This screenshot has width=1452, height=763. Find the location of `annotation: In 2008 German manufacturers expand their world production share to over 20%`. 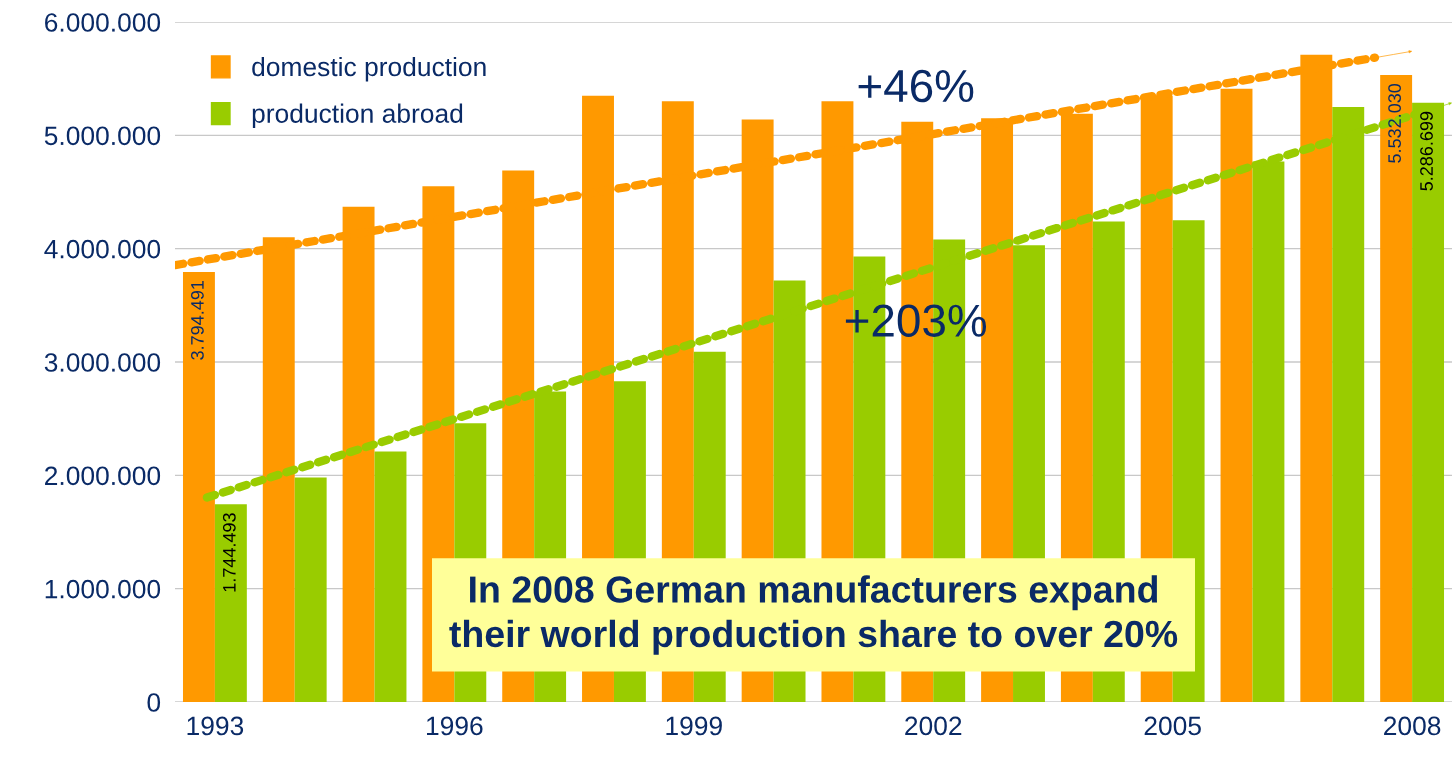

annotation: In 2008 German manufacturers expand their world production share to over 20% is located at coordinates (813, 615).